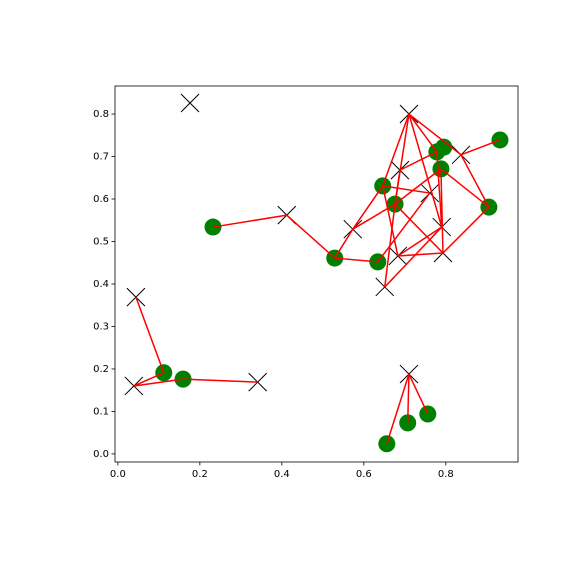  I want to click on x-tick-label: 0.2, so click(200, 474).